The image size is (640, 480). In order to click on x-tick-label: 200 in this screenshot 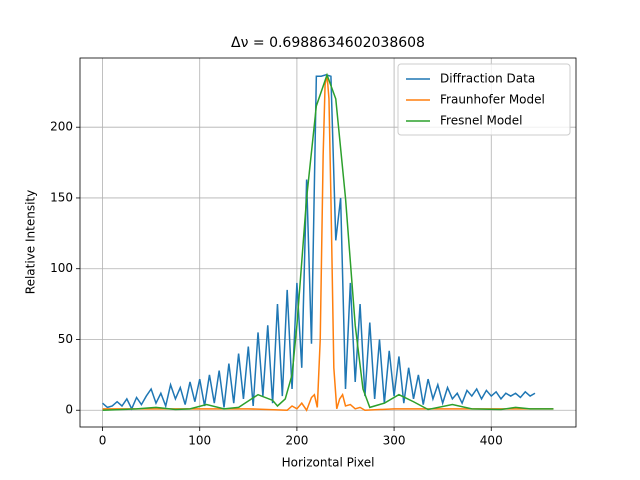, I will do `click(296, 441)`.